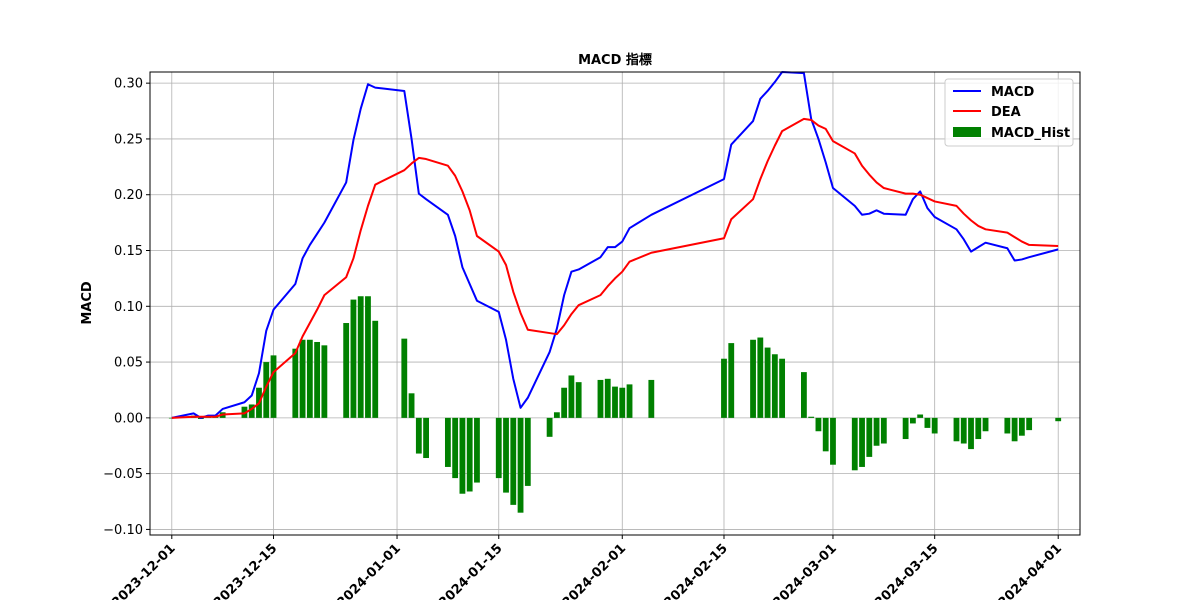 The image size is (1200, 604). Describe the element at coordinates (1030, 133) in the screenshot. I see `legend-label-hist: MACD_Hist` at that location.